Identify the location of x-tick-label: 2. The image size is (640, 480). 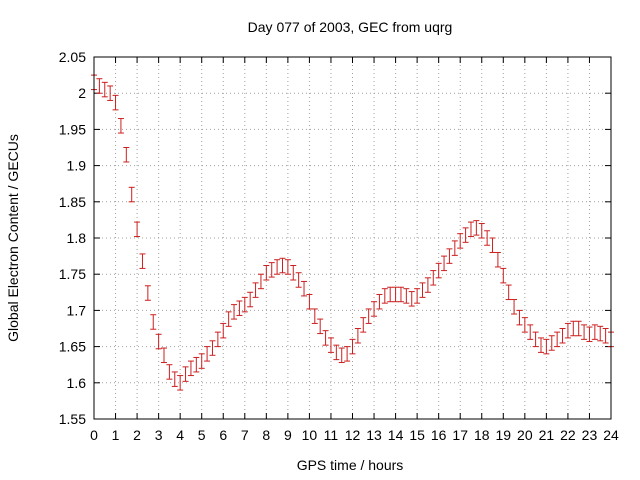
(137, 435).